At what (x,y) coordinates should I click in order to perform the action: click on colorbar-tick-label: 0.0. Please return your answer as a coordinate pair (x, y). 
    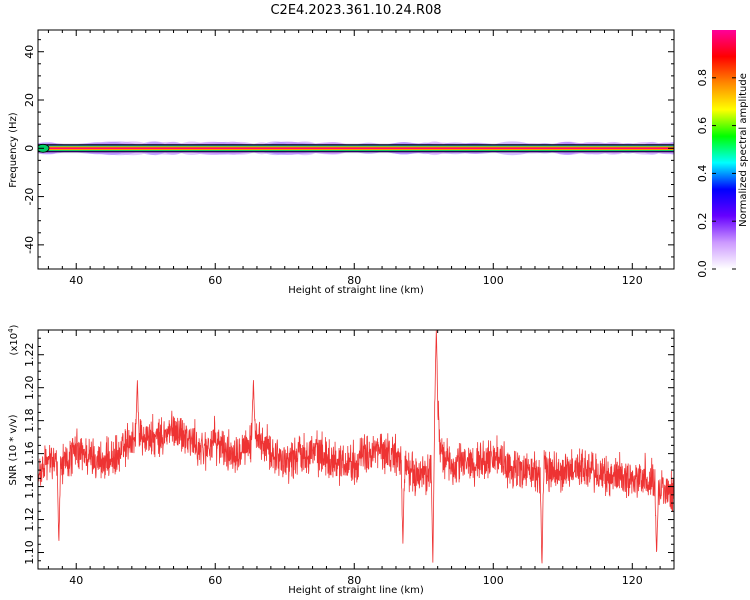
    Looking at the image, I should click on (702, 269).